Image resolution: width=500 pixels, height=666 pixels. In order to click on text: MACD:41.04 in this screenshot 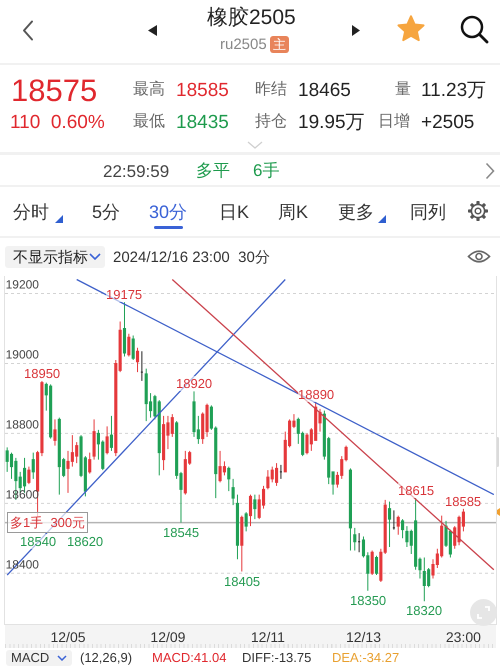, I will do `click(189, 657)`.